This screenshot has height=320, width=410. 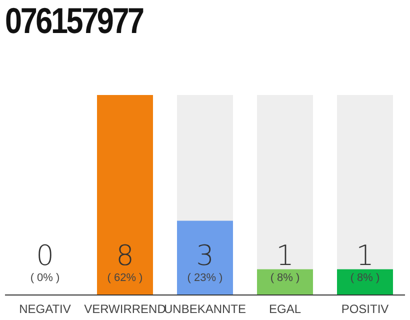 What do you see at coordinates (285, 309) in the screenshot?
I see `x-tick-label: EGAL` at bounding box center [285, 309].